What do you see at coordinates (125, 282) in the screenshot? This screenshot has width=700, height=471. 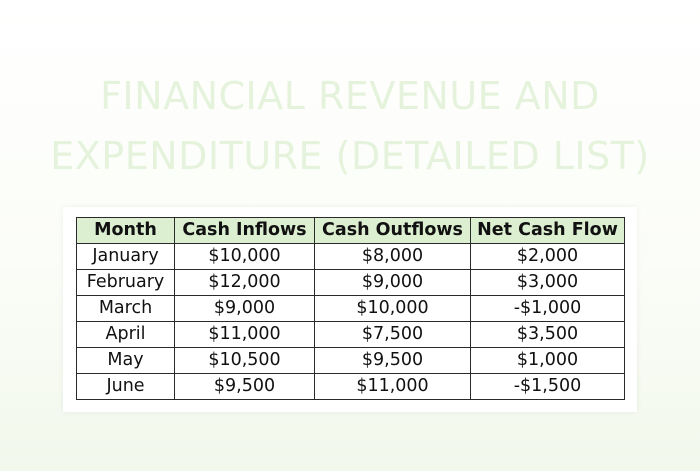 I see `cell-month: February` at bounding box center [125, 282].